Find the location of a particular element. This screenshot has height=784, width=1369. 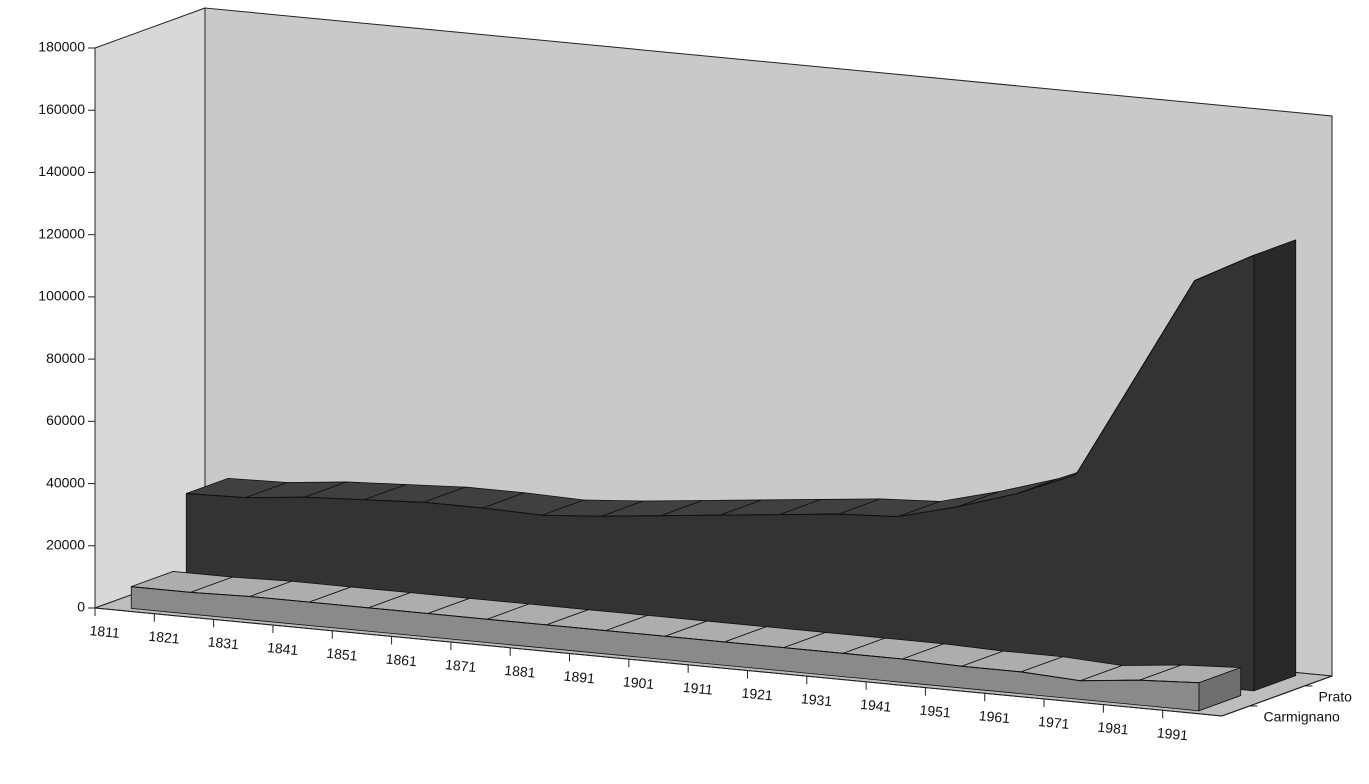

legend-label: Prato is located at coordinates (1336, 697).